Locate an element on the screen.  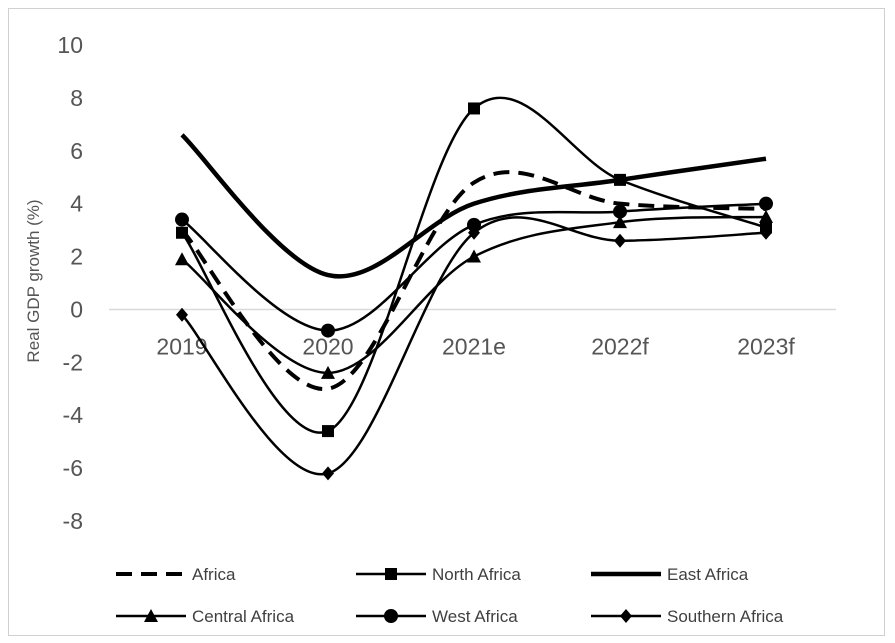
legend-label: Central Africa is located at coordinates (243, 616).